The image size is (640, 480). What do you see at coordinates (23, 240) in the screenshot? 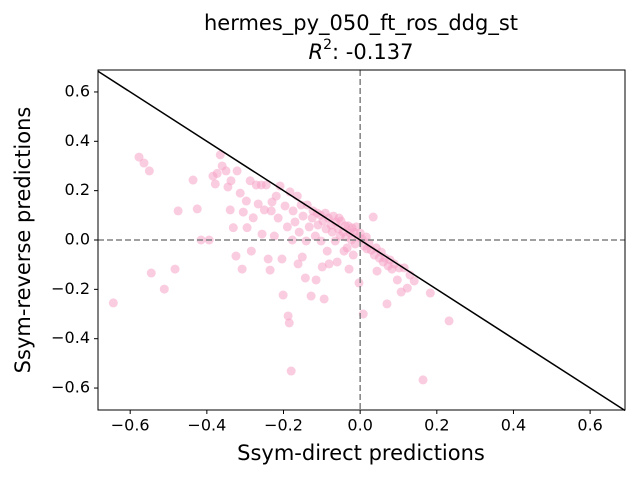
I see `y-axis-label: Ssym-reverse predictions` at bounding box center [23, 240].